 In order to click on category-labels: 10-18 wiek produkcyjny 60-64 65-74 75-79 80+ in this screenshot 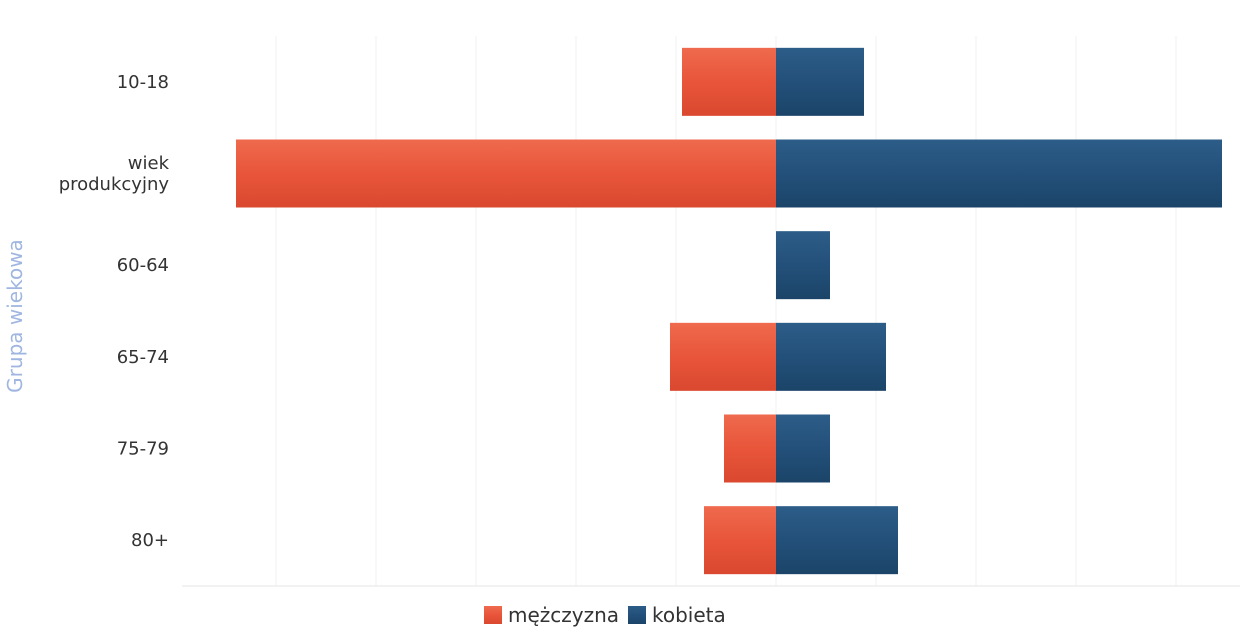, I will do `click(114, 311)`.